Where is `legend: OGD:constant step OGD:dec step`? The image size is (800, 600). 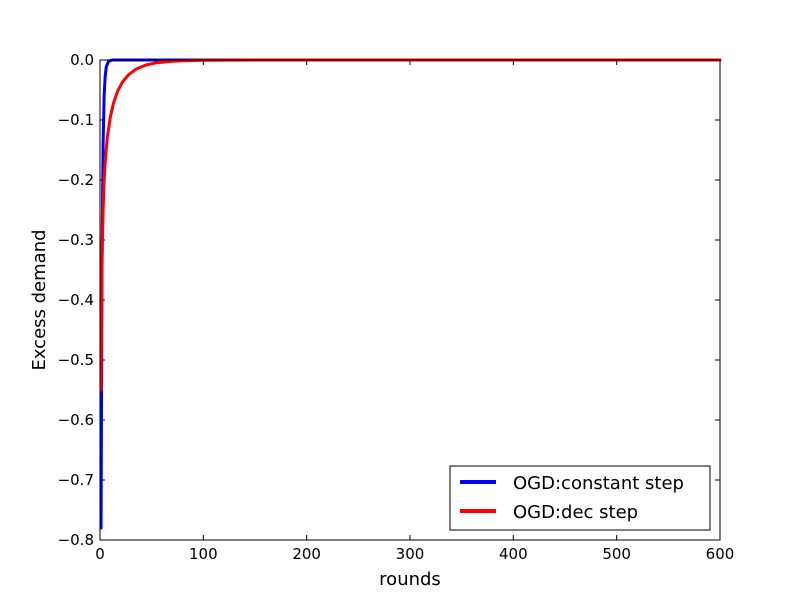 legend: OGD:constant step OGD:dec step is located at coordinates (580, 498).